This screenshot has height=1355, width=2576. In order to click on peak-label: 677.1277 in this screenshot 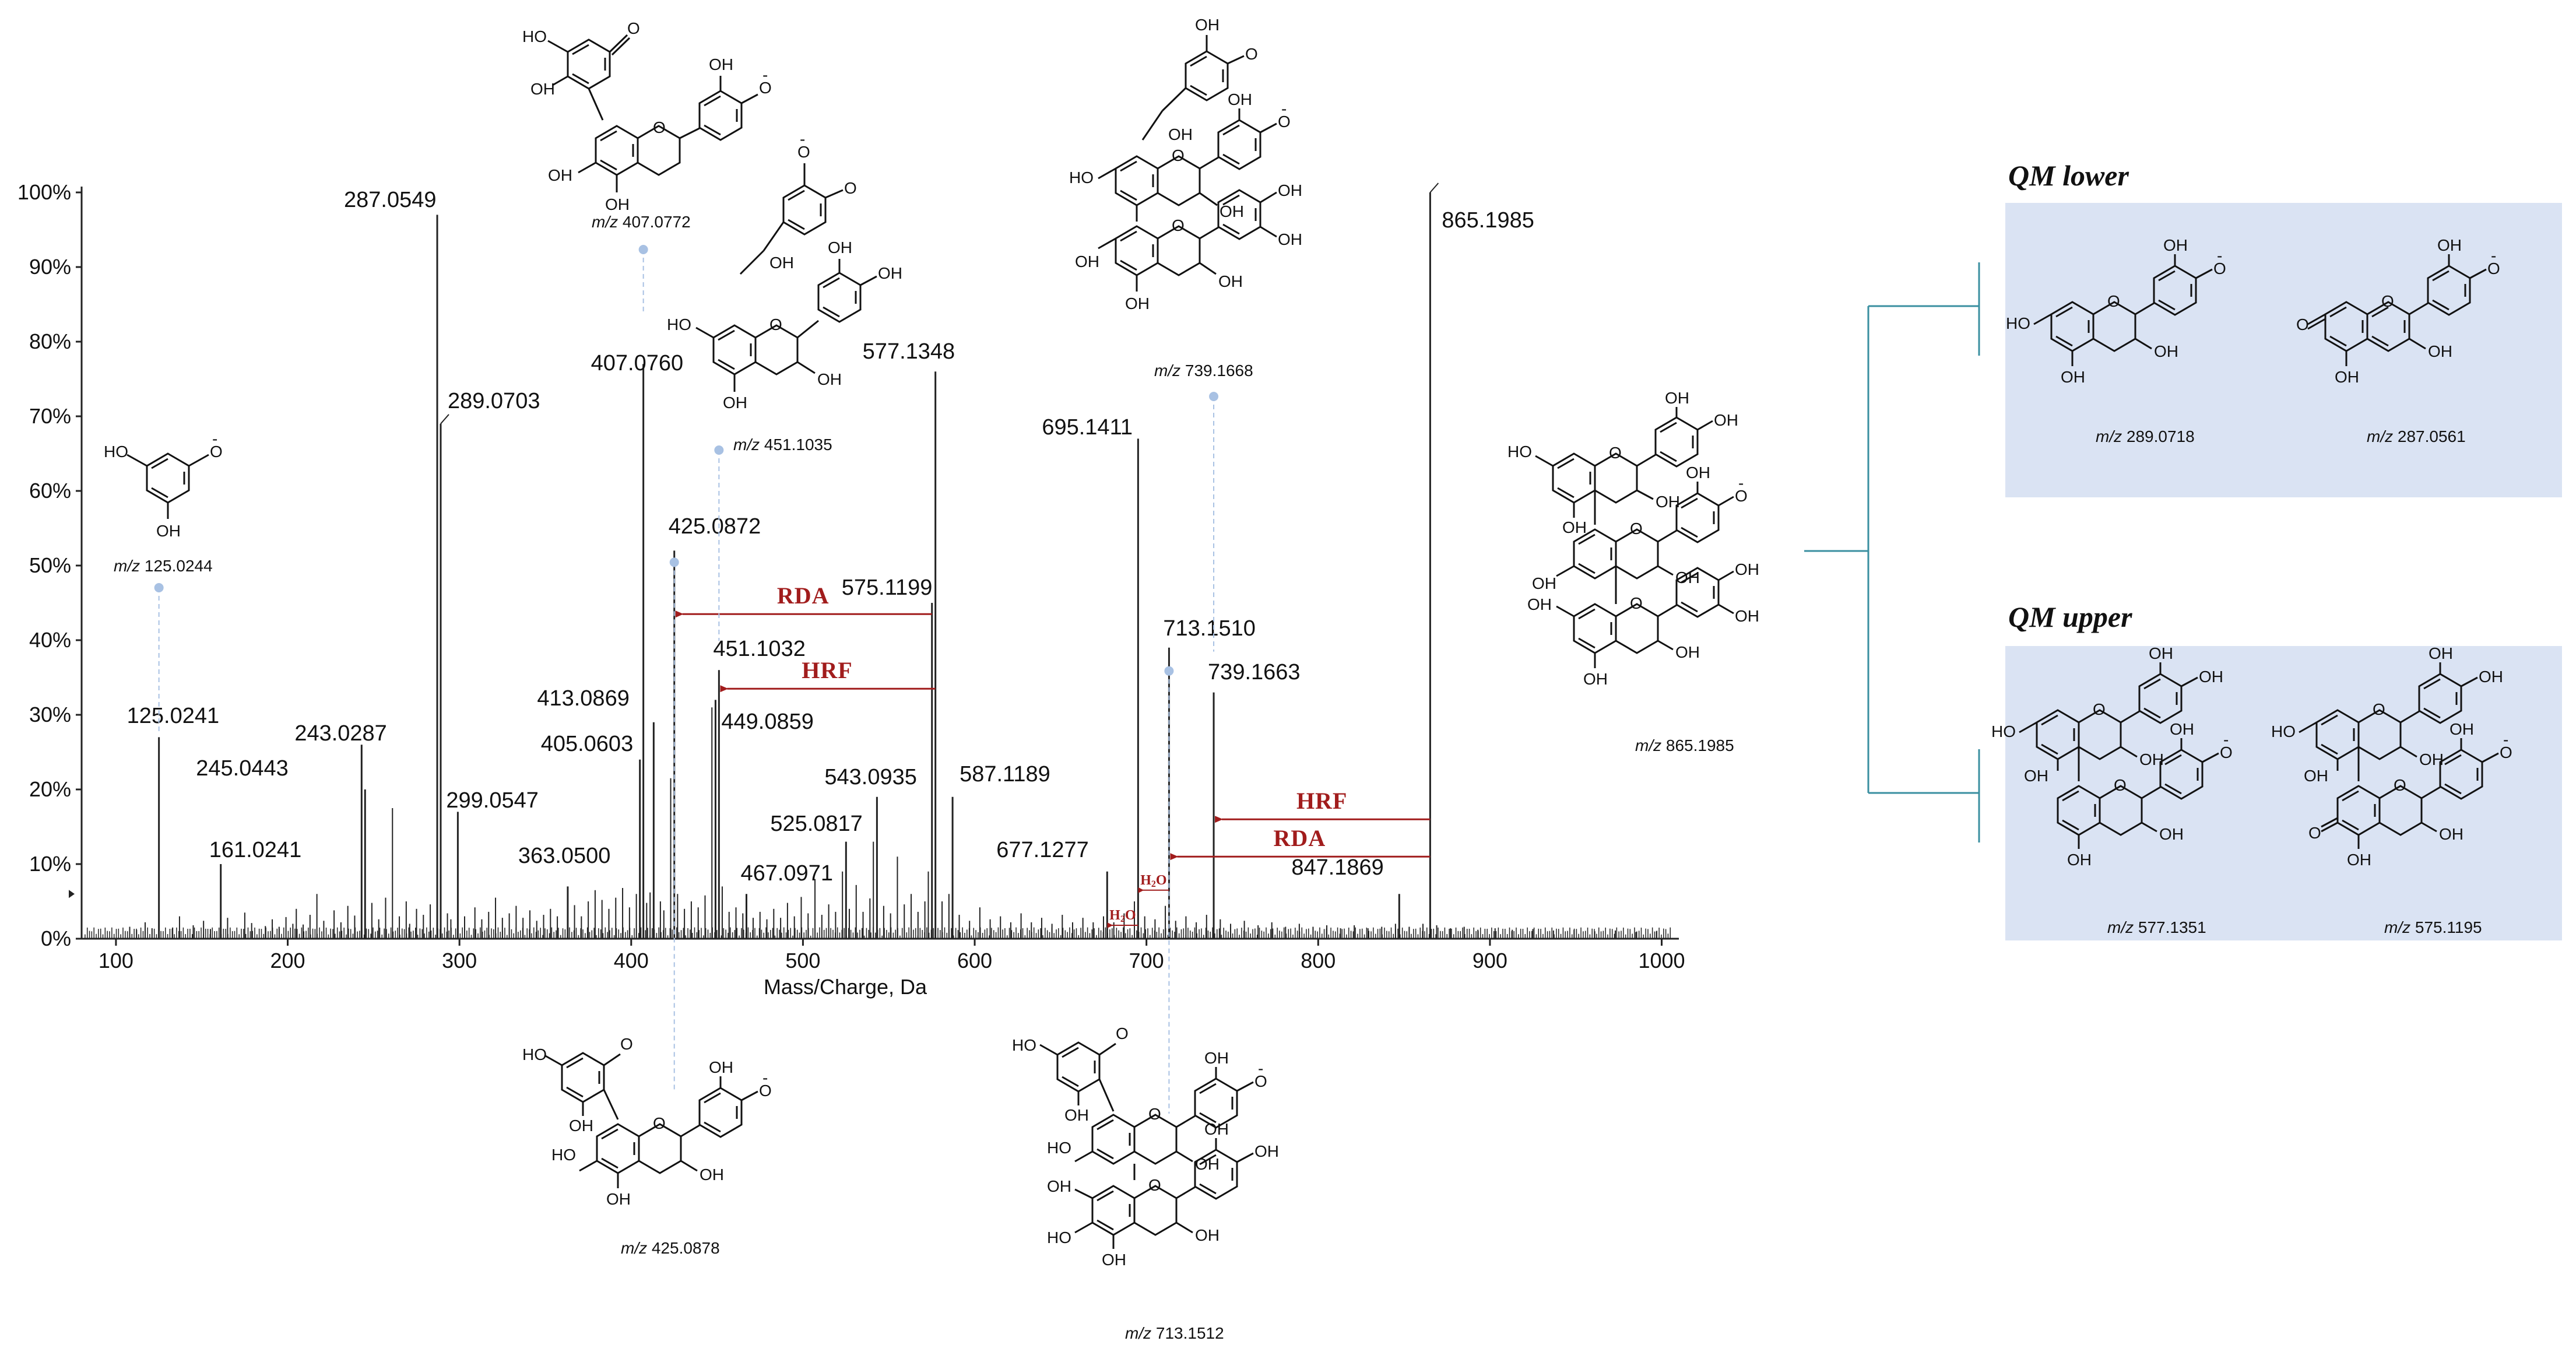, I will do `click(1042, 850)`.